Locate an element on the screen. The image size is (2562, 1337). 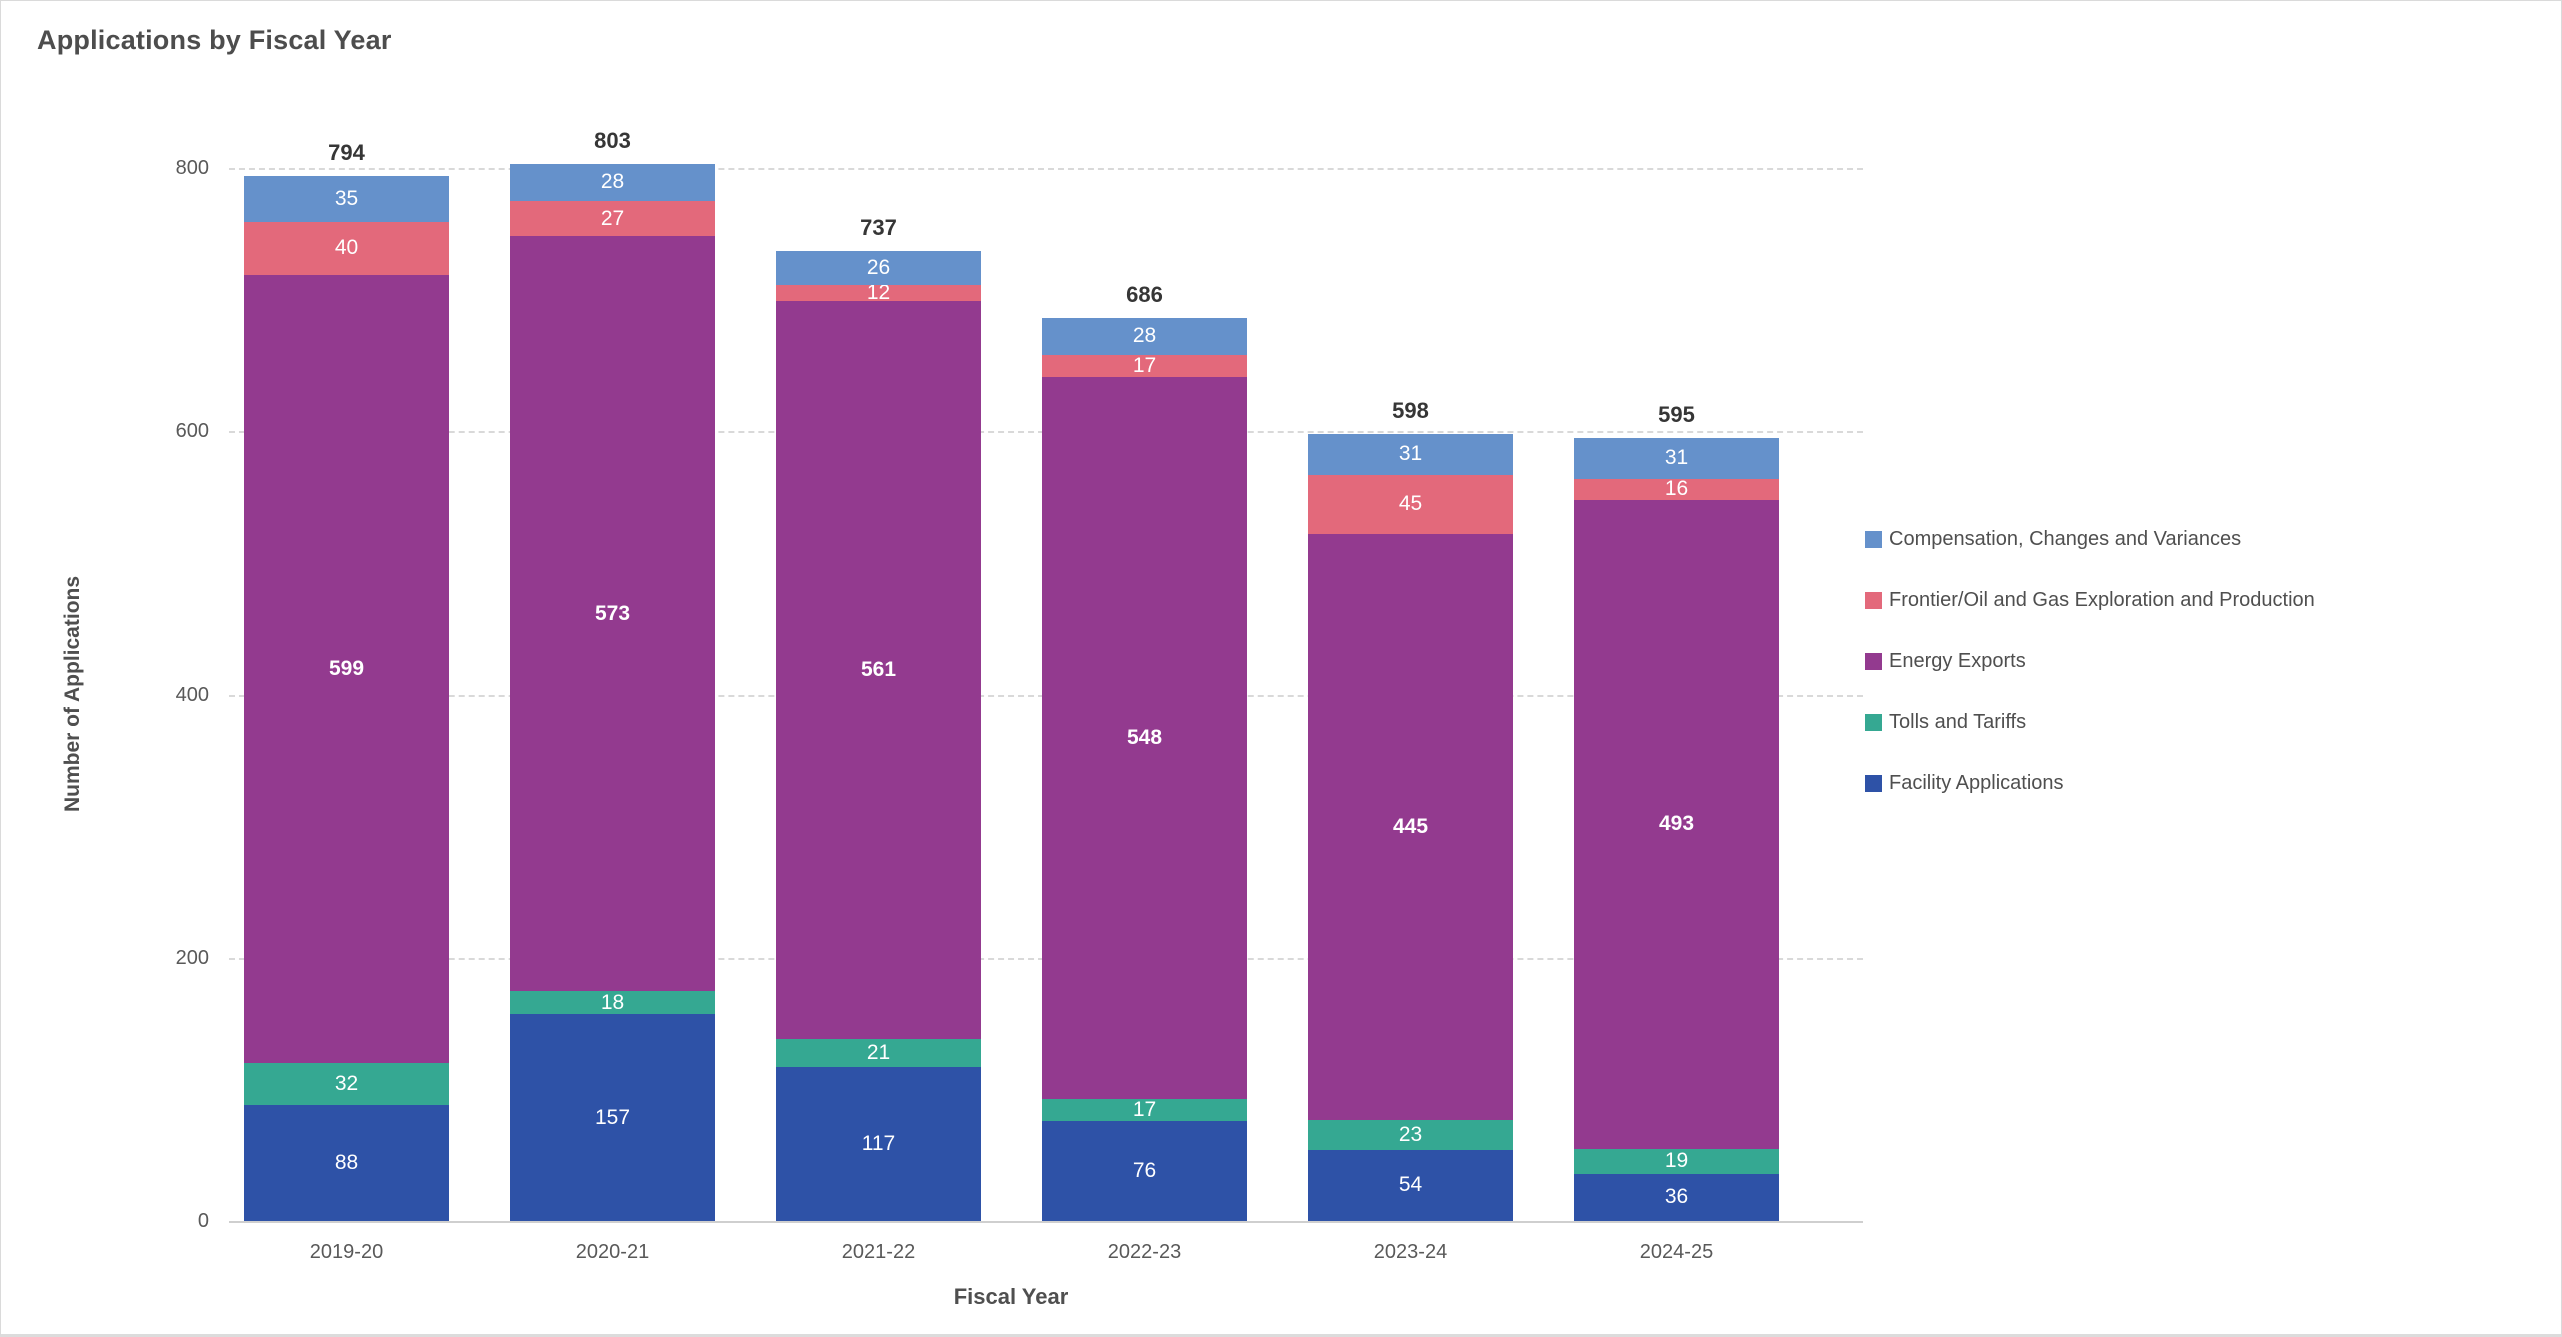
legend-label: Facility Applications is located at coordinates (1976, 782).